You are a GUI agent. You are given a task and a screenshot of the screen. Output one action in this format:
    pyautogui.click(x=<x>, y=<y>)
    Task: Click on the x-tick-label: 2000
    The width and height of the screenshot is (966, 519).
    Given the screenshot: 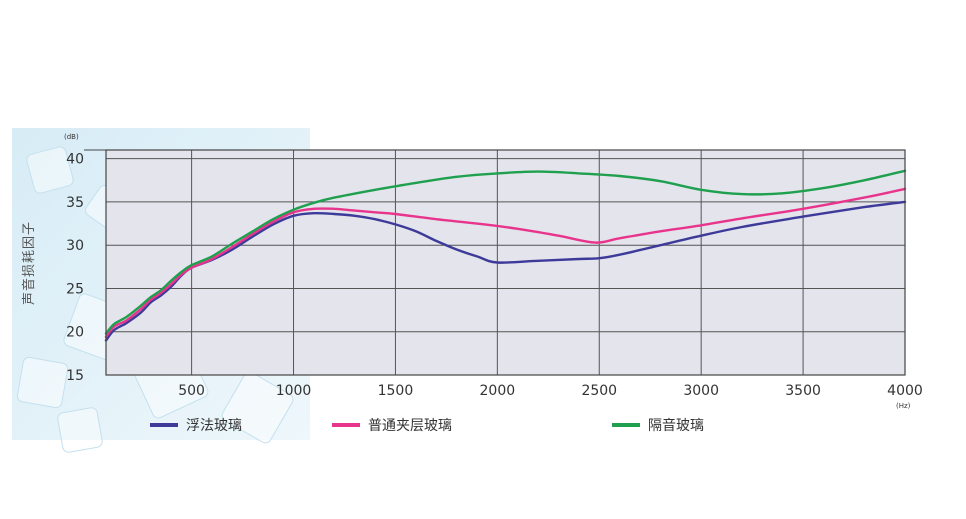 What is the action you would take?
    pyautogui.click(x=498, y=391)
    